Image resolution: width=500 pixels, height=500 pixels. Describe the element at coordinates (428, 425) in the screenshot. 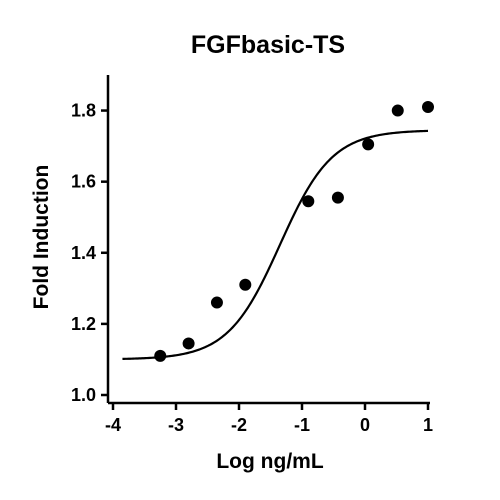

I see `x-tick-label: 1` at that location.